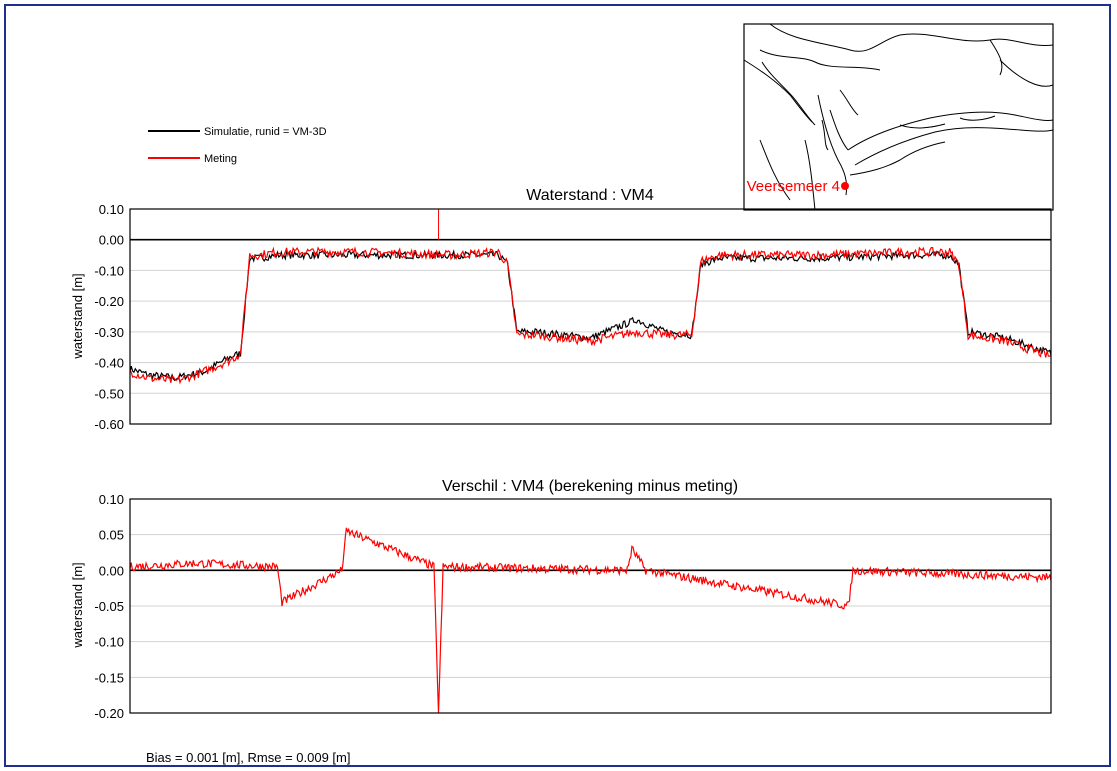 This screenshot has height=771, width=1117. I want to click on station-marker, so click(845, 186).